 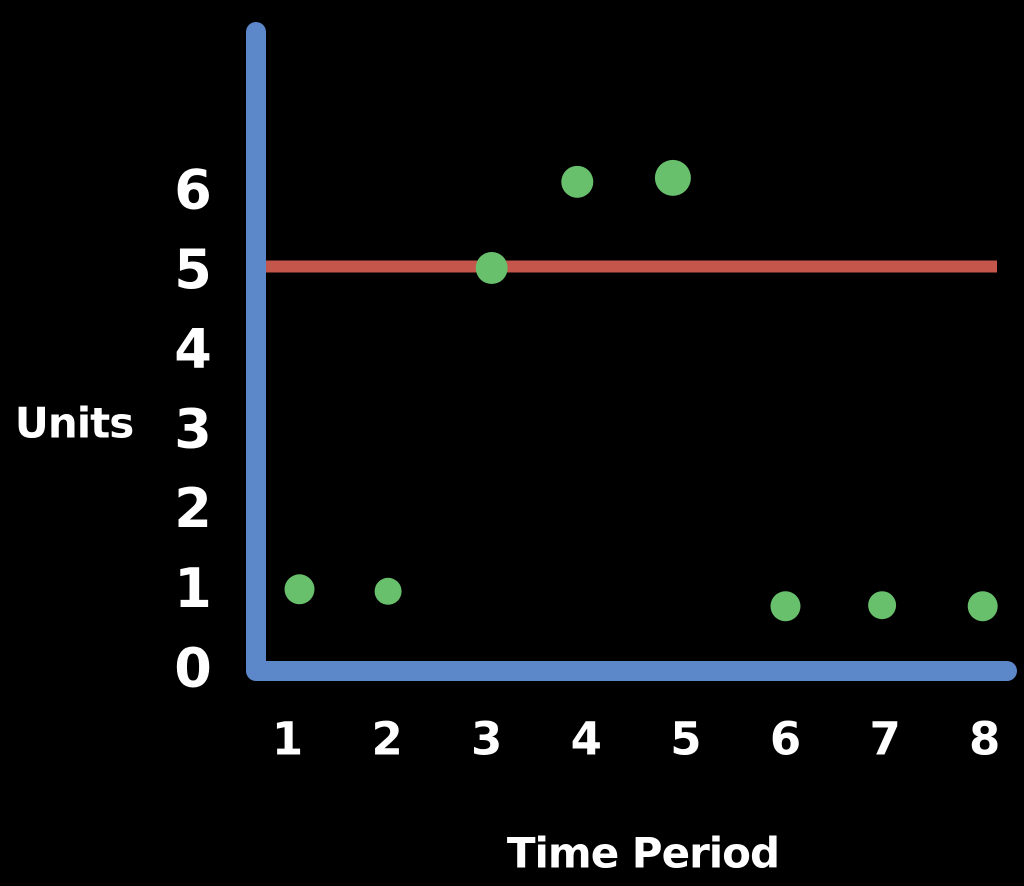 What do you see at coordinates (193, 508) in the screenshot?
I see `y-tick-label: 2` at bounding box center [193, 508].